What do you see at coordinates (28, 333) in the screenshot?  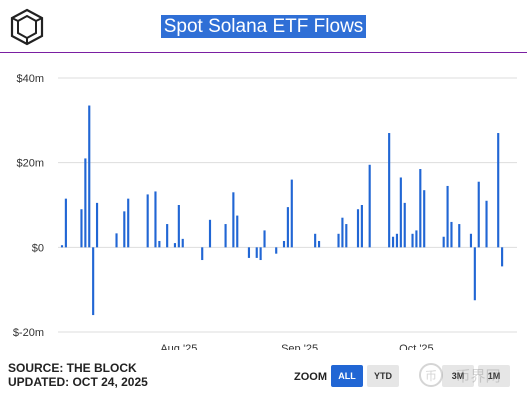 I see `y-tick-label: $-20m` at bounding box center [28, 333].